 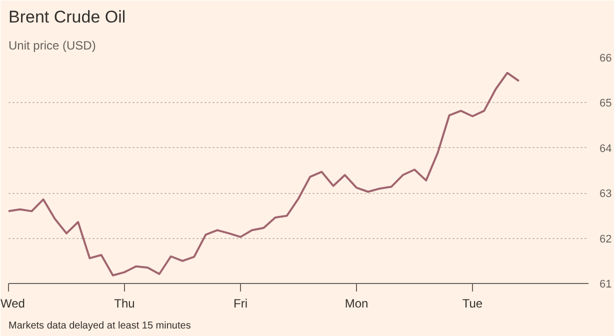 What do you see at coordinates (606, 148) in the screenshot?
I see `y-tick-label: 64` at bounding box center [606, 148].